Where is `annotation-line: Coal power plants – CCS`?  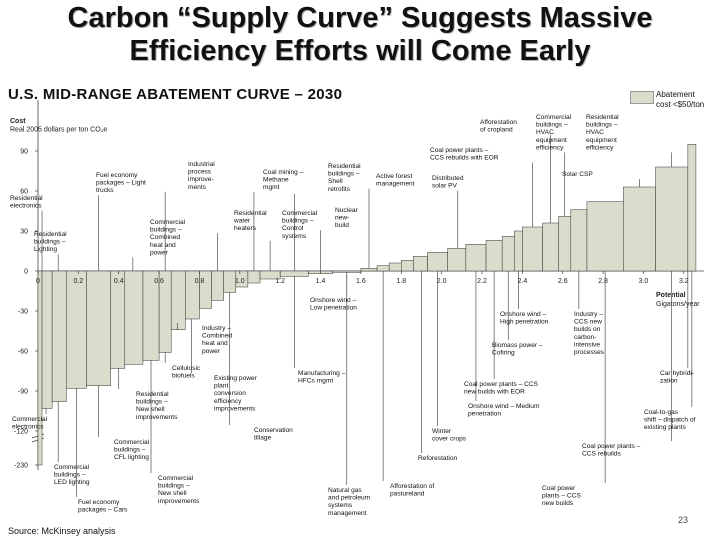
annotation-line: Coal power plants – CCS is located at coordinates (501, 384).